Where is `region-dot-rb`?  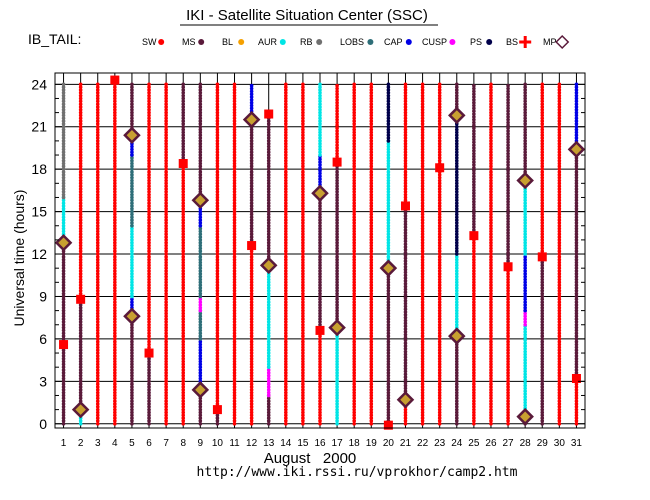 region-dot-rb is located at coordinates (63, 93).